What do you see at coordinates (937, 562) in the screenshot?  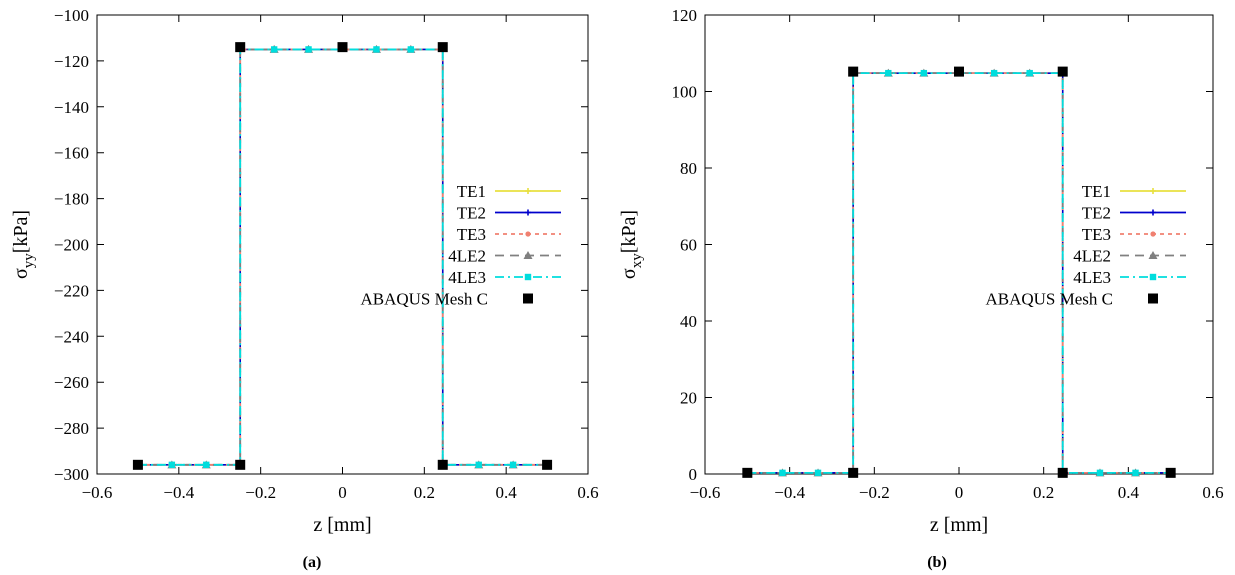 I see `figure-caption: (b)` at bounding box center [937, 562].